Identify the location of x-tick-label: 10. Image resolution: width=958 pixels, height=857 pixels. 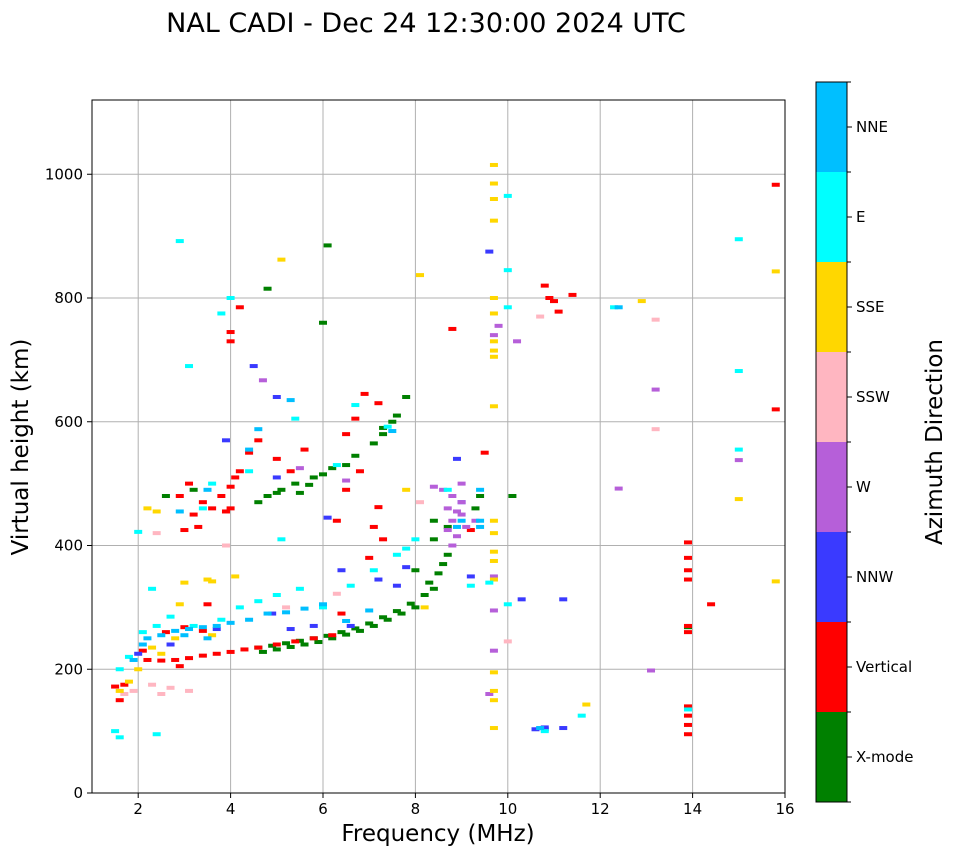
(507, 809).